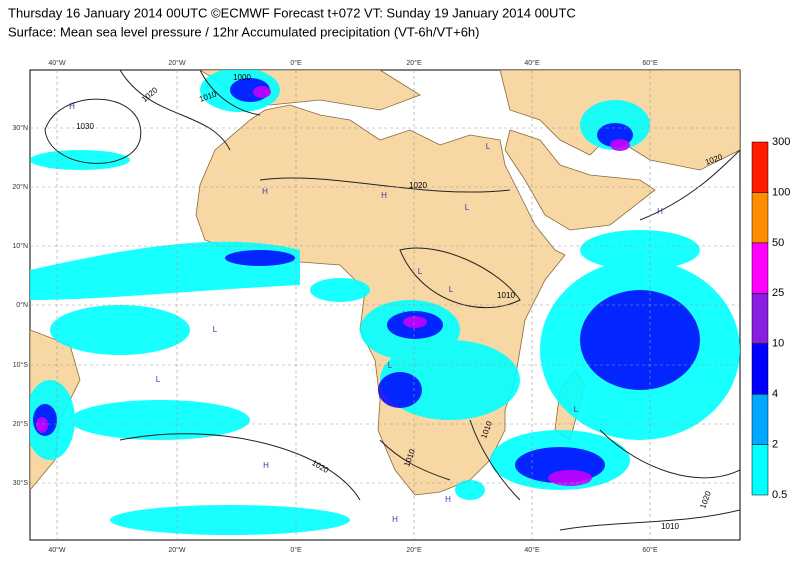  What do you see at coordinates (85, 126) in the screenshot?
I see `isobar-label: 1030` at bounding box center [85, 126].